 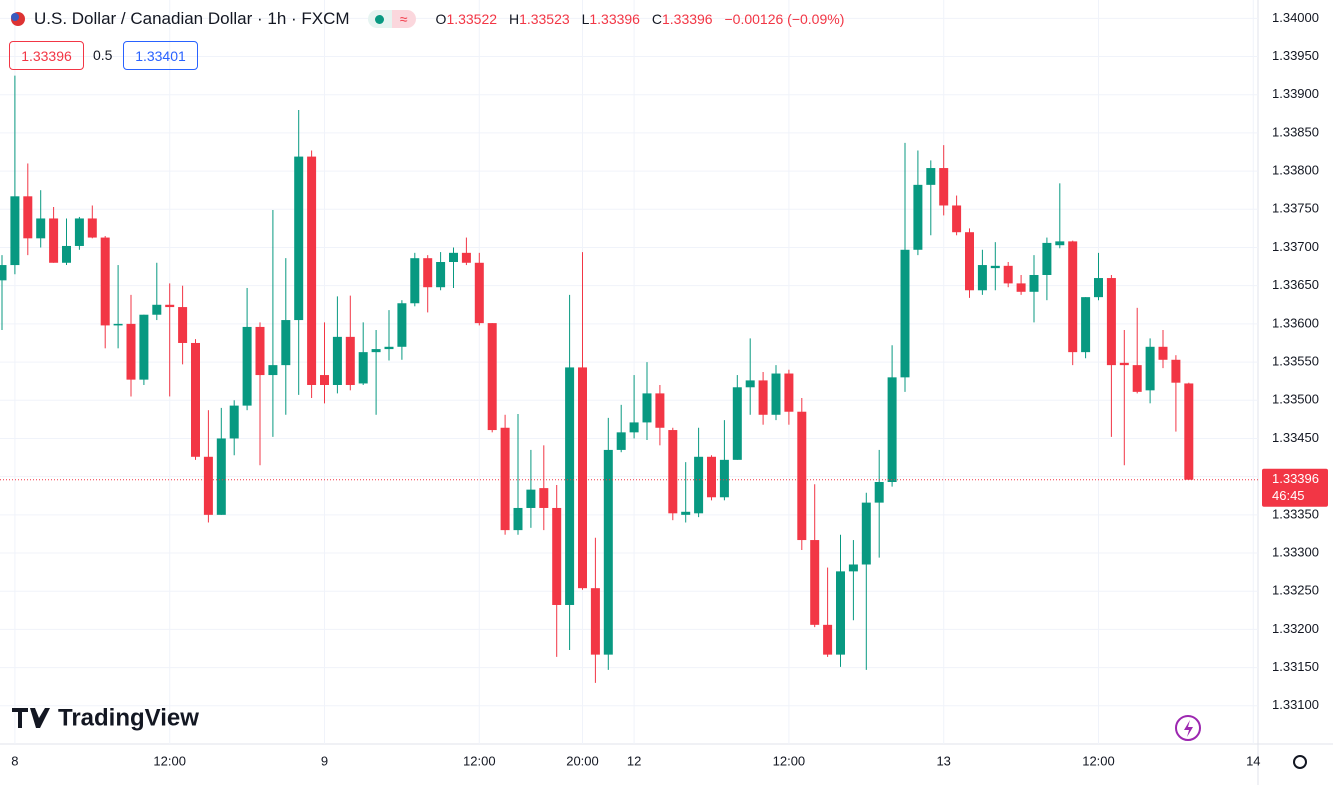 I want to click on y-tick-label: 1.33900, so click(x=1295, y=93).